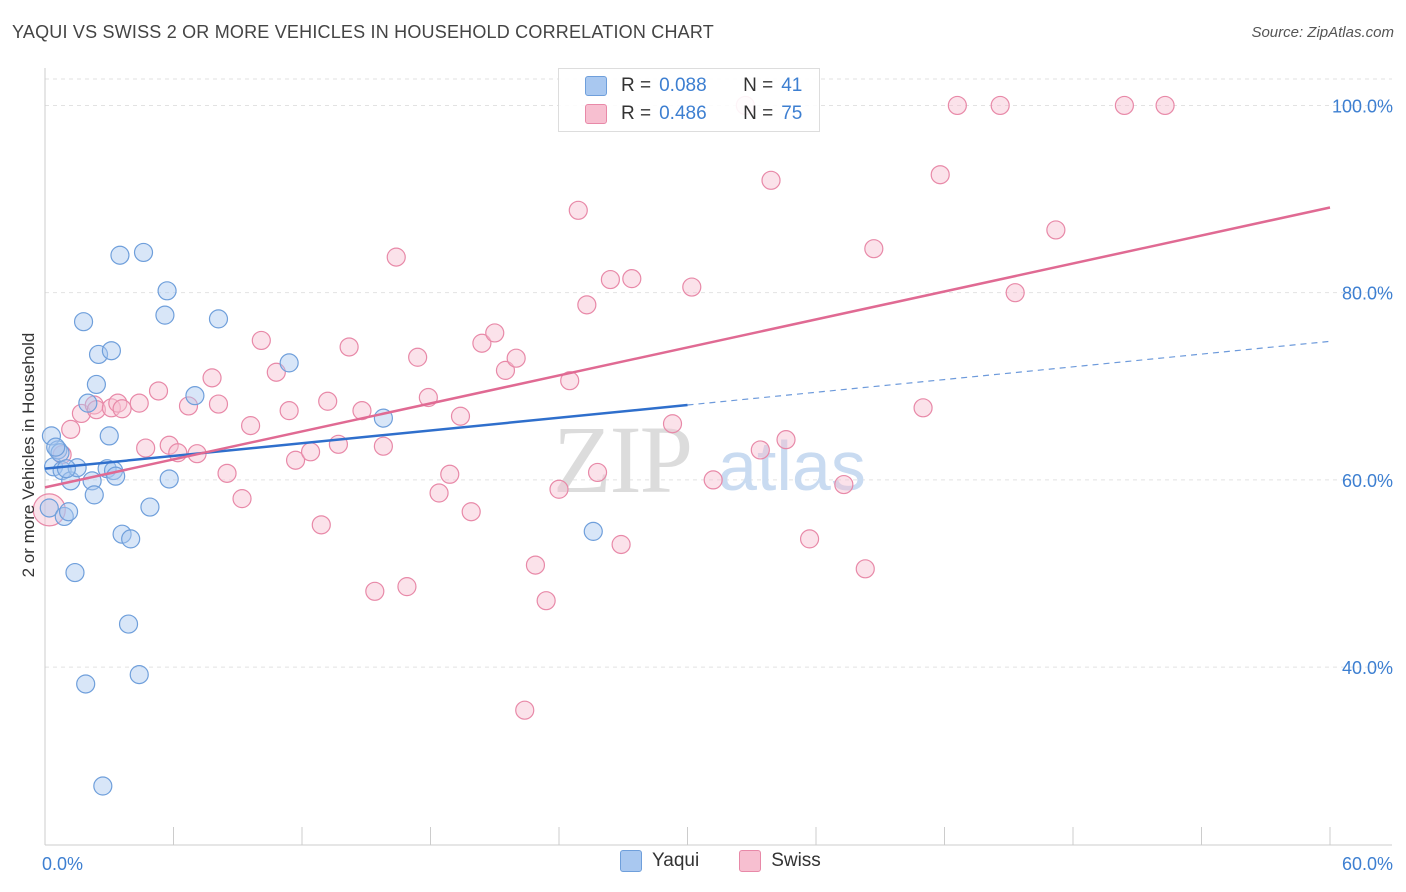 The width and height of the screenshot is (1406, 892). Describe the element at coordinates (792, 85) in the screenshot. I see `legend-n-value-yaqui: 41` at that location.